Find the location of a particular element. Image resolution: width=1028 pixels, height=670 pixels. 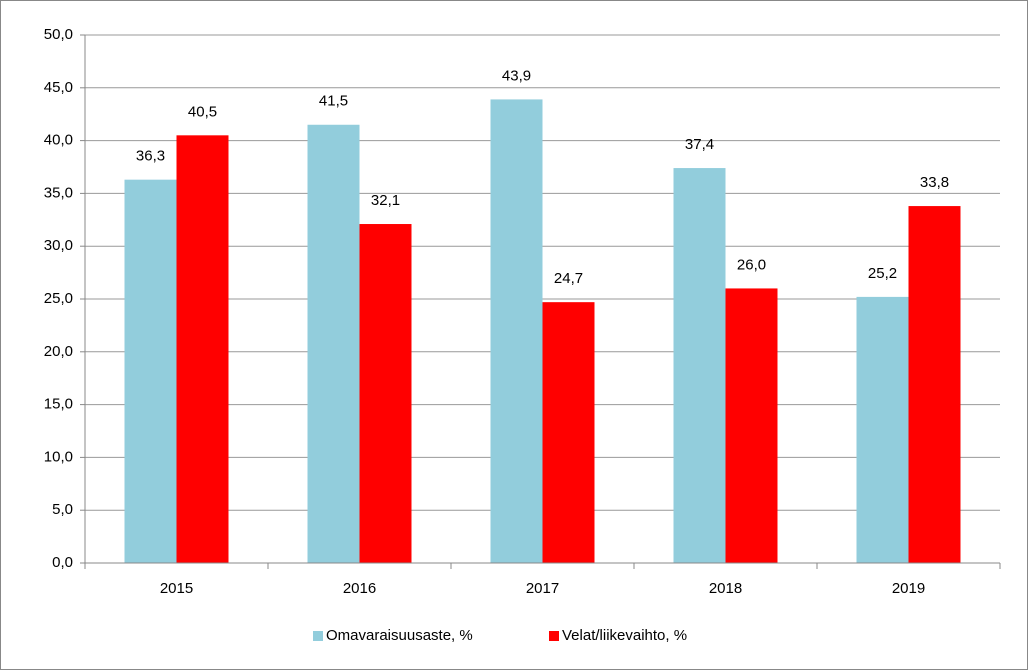

y-tick-label: 50,0 is located at coordinates (58, 34).